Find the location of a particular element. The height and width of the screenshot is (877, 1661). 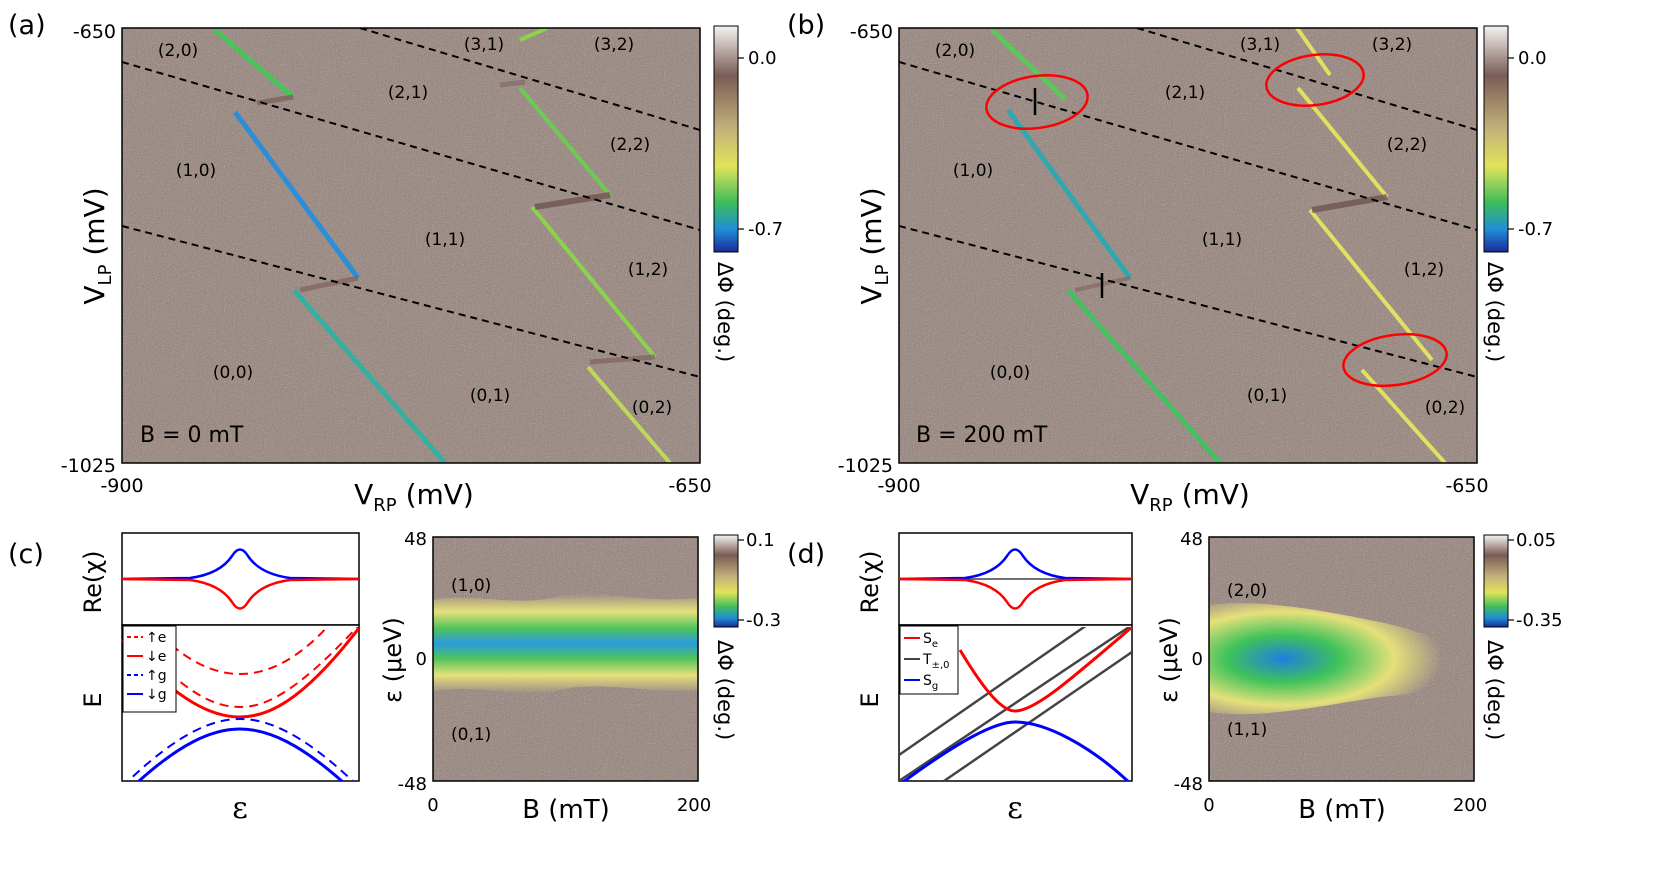

charge-label: (1,1) is located at coordinates (445, 240).